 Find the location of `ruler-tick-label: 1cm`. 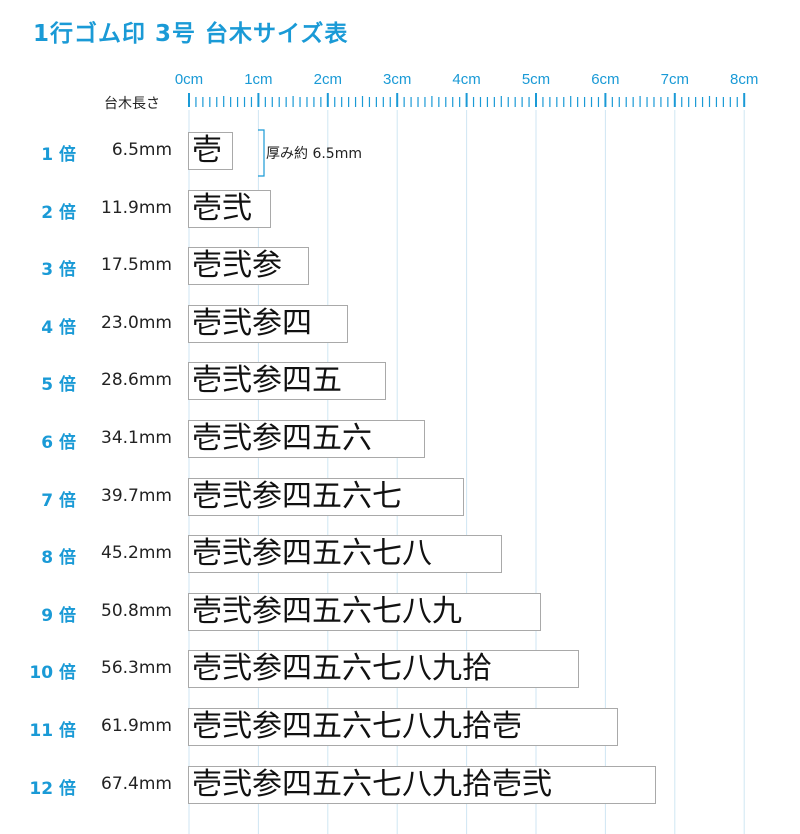

ruler-tick-label: 1cm is located at coordinates (258, 79).